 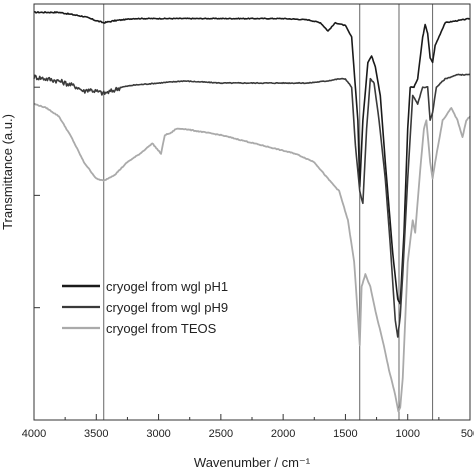 I want to click on y-ticks, so click(x=37, y=212).